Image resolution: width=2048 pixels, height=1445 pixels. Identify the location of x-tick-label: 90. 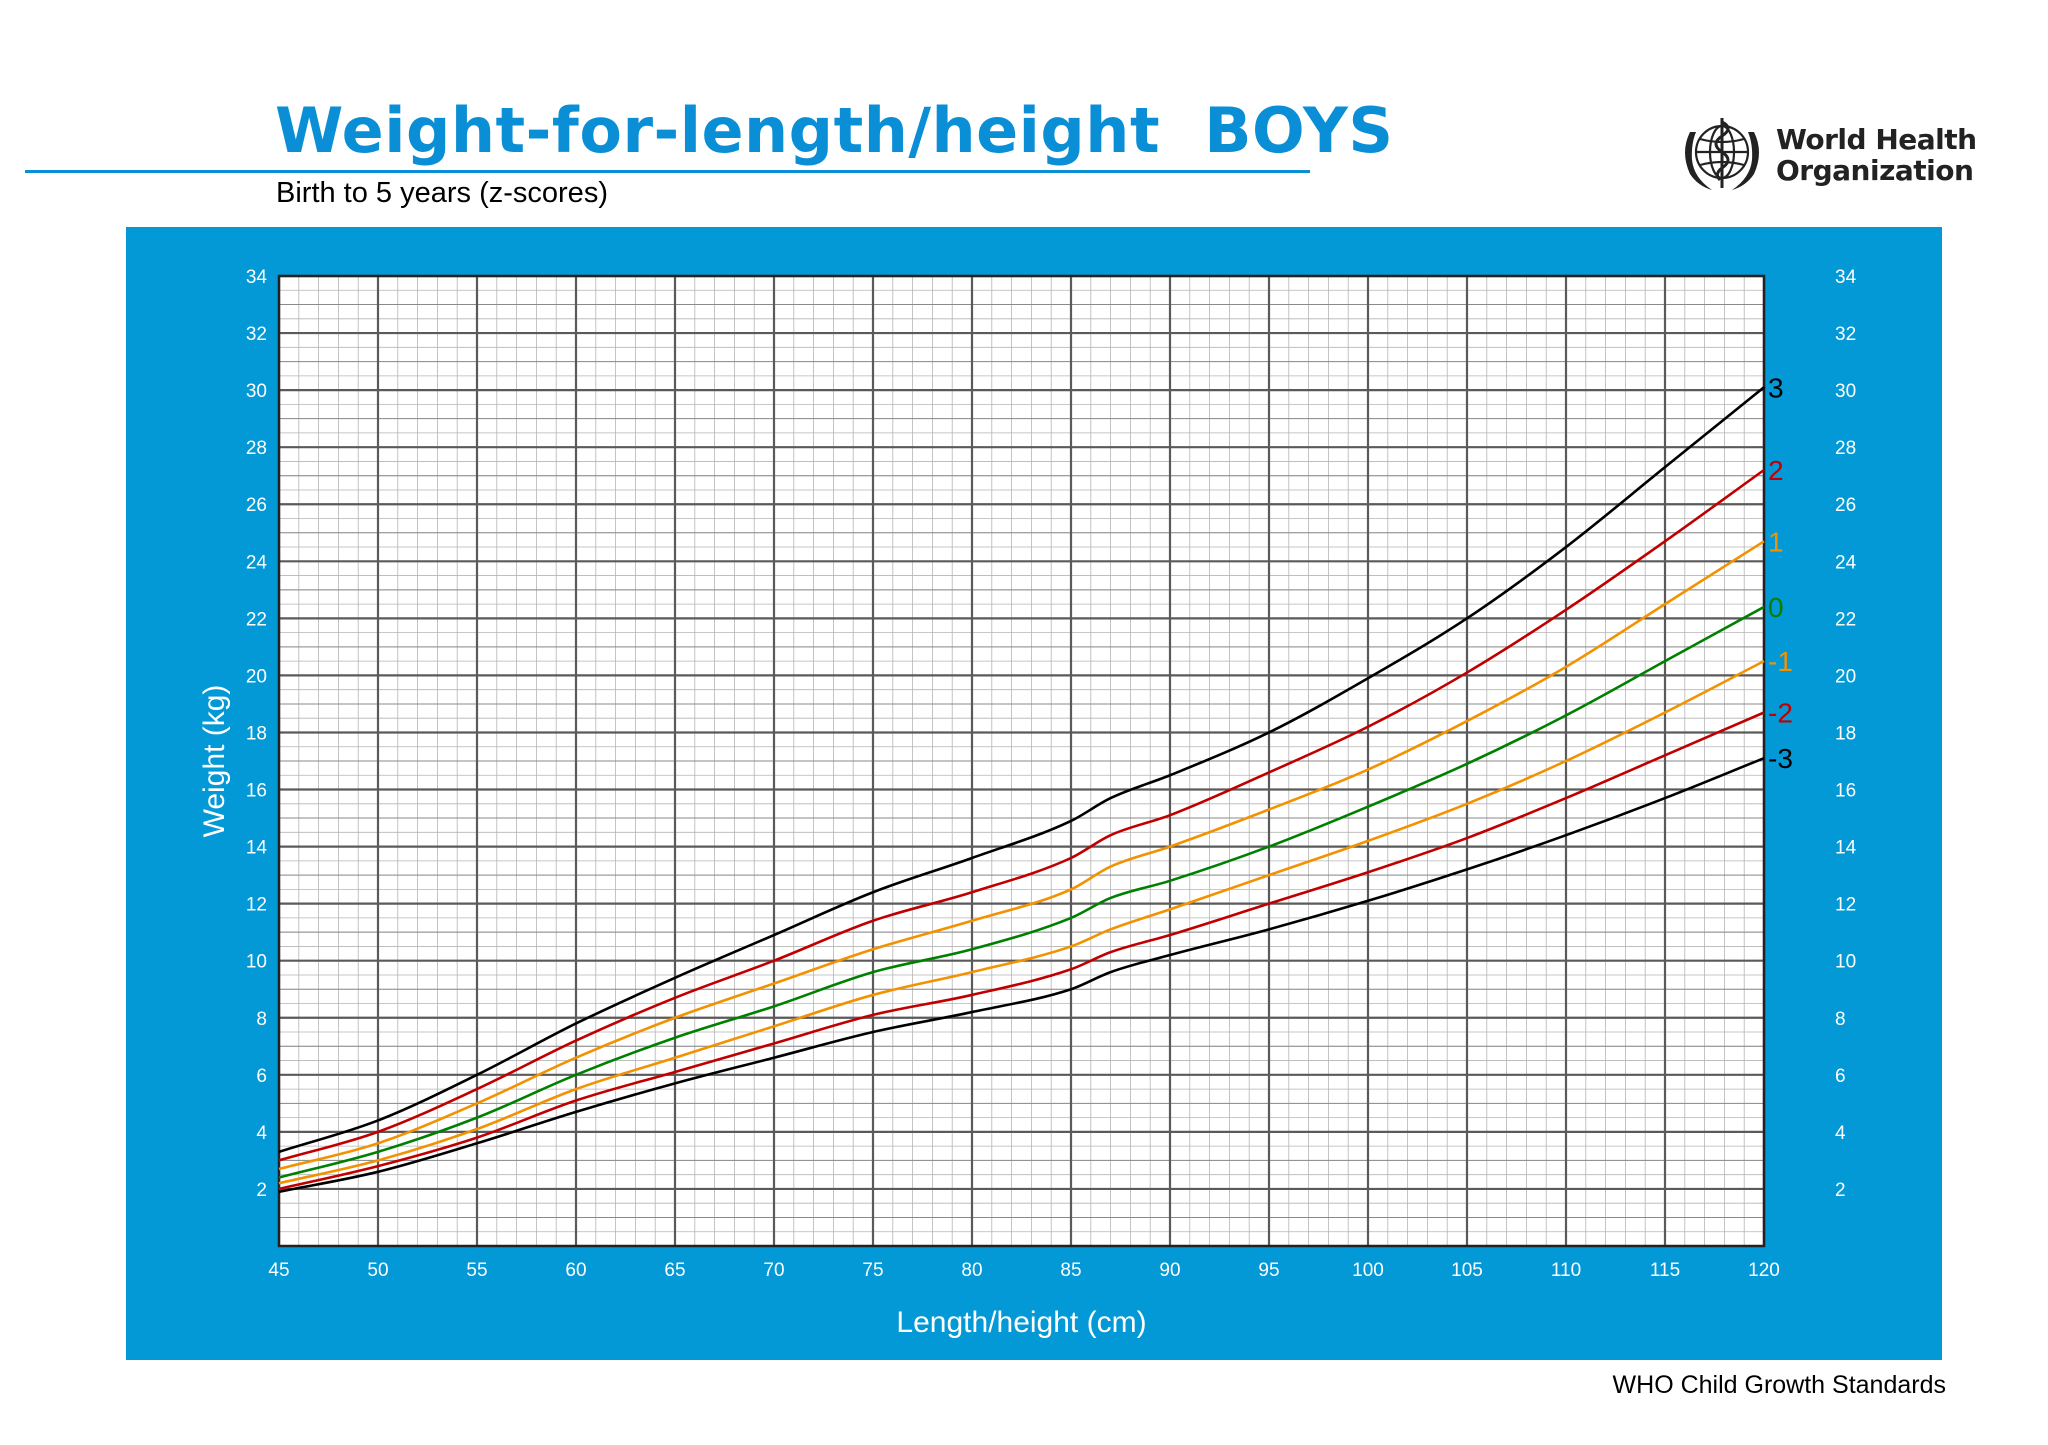
(1169, 1270).